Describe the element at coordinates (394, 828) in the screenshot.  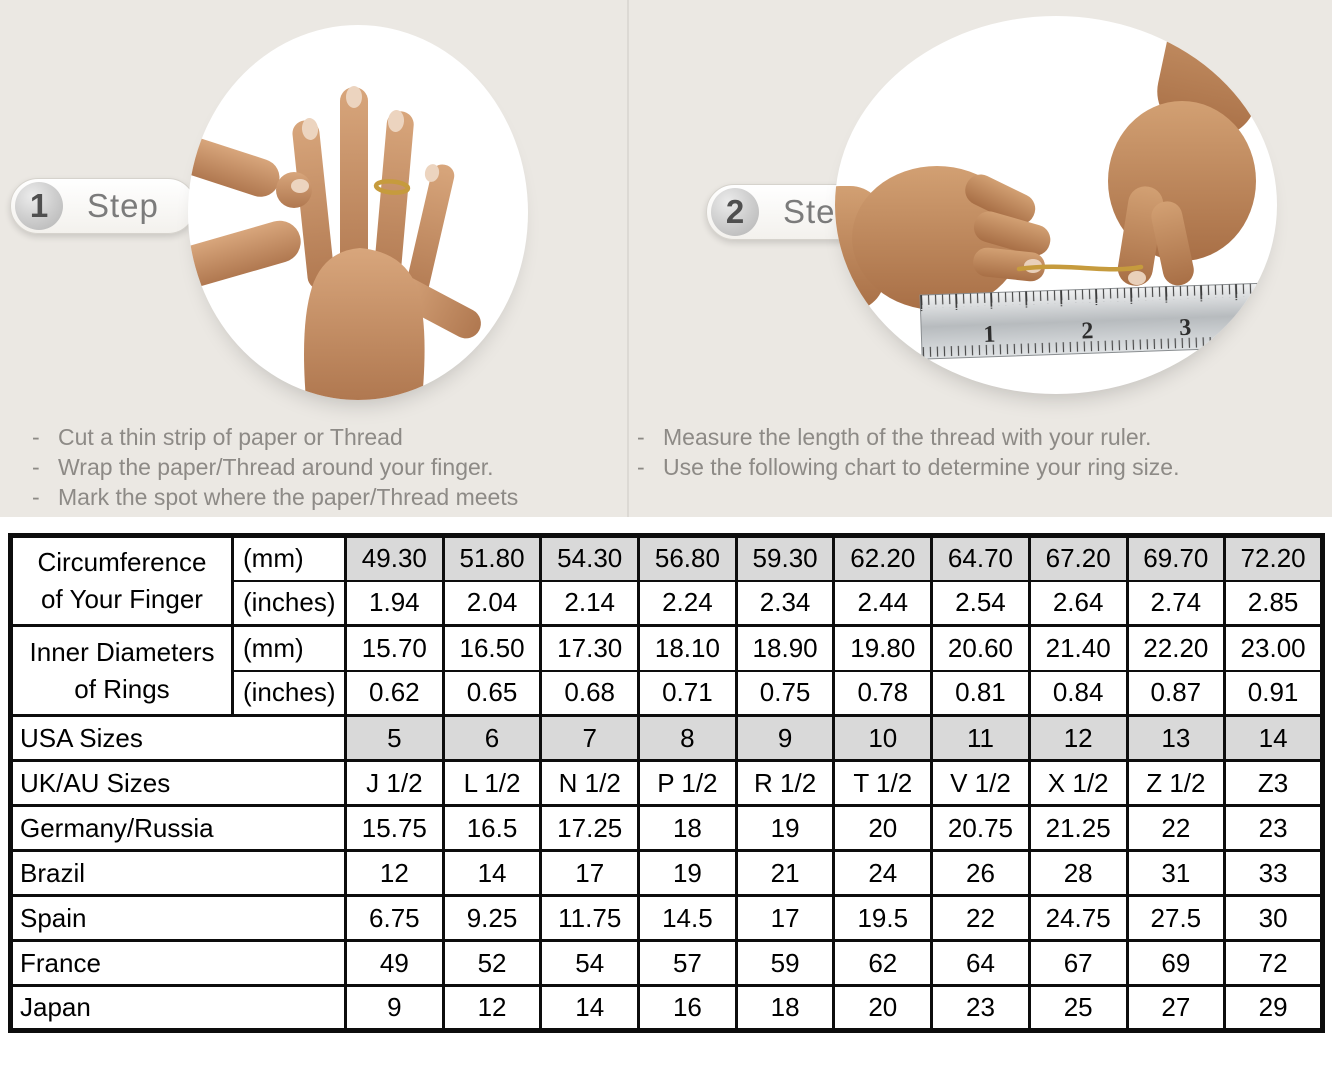
I see `table-cell: 15.75` at that location.